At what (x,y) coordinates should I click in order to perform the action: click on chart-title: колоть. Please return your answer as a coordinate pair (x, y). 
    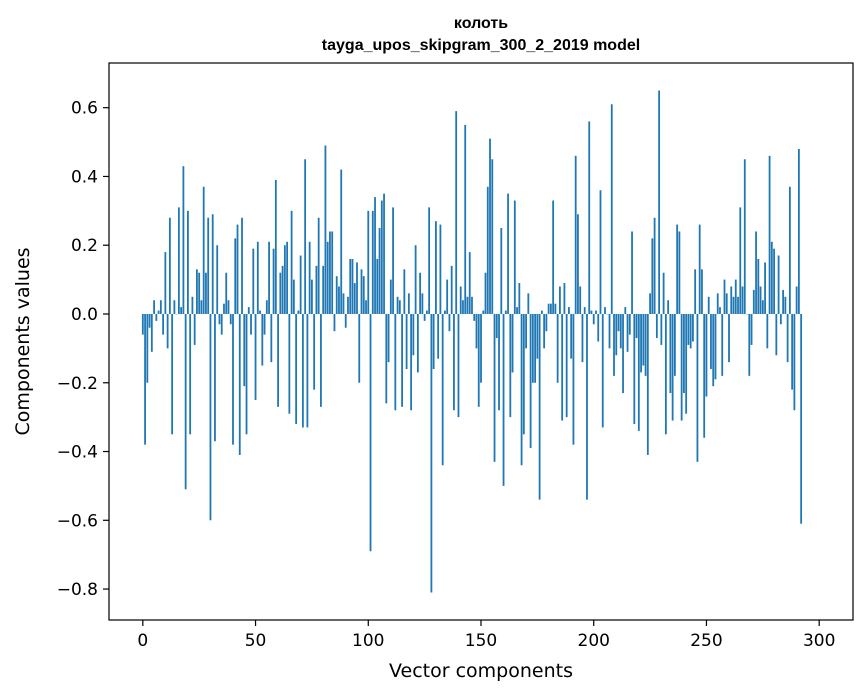
    Looking at the image, I should click on (481, 23).